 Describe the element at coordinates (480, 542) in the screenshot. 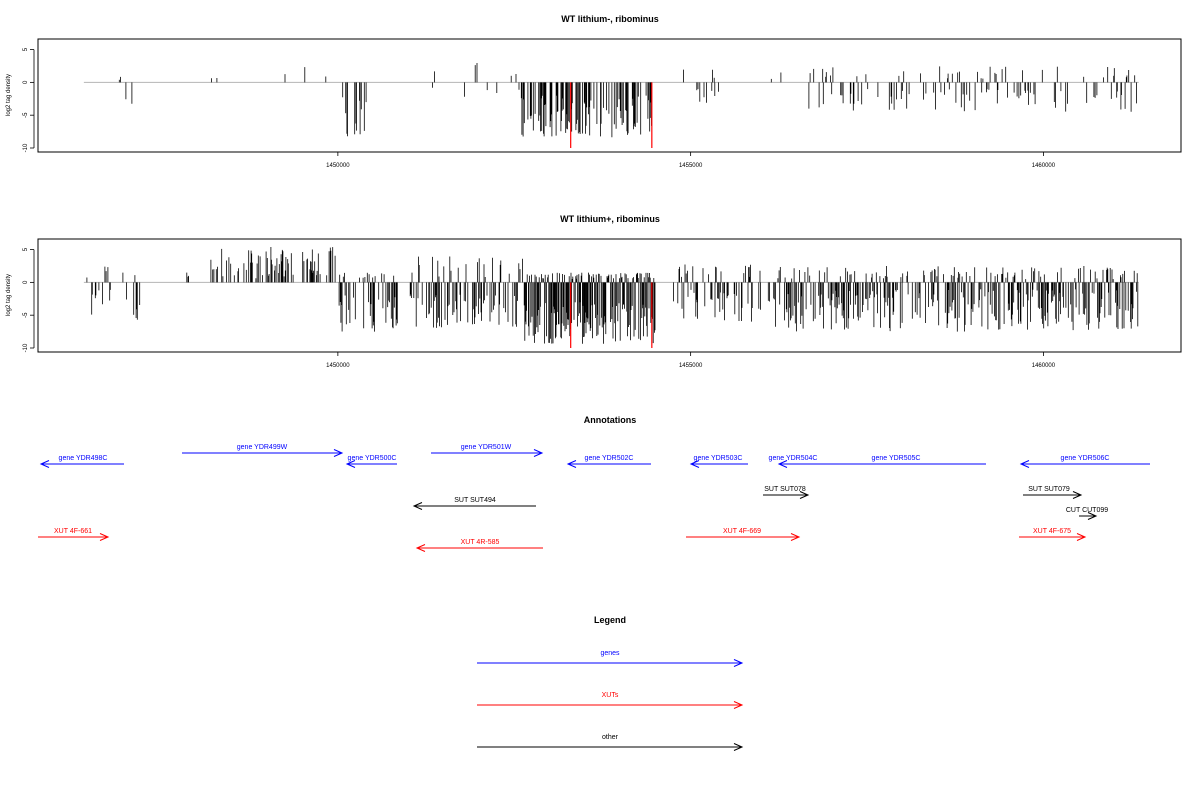

I see `feature-label: XUT 4R-585` at that location.